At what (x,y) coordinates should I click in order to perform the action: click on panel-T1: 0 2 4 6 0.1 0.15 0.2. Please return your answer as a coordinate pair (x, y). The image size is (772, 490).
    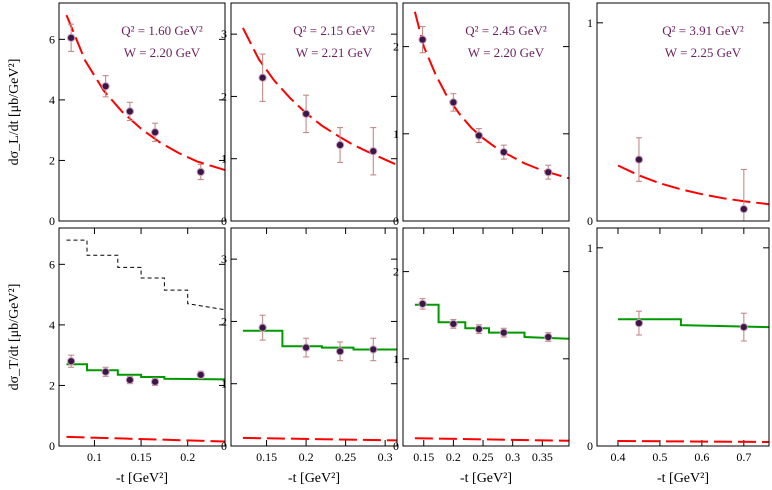
    Looking at the image, I should click on (137, 345).